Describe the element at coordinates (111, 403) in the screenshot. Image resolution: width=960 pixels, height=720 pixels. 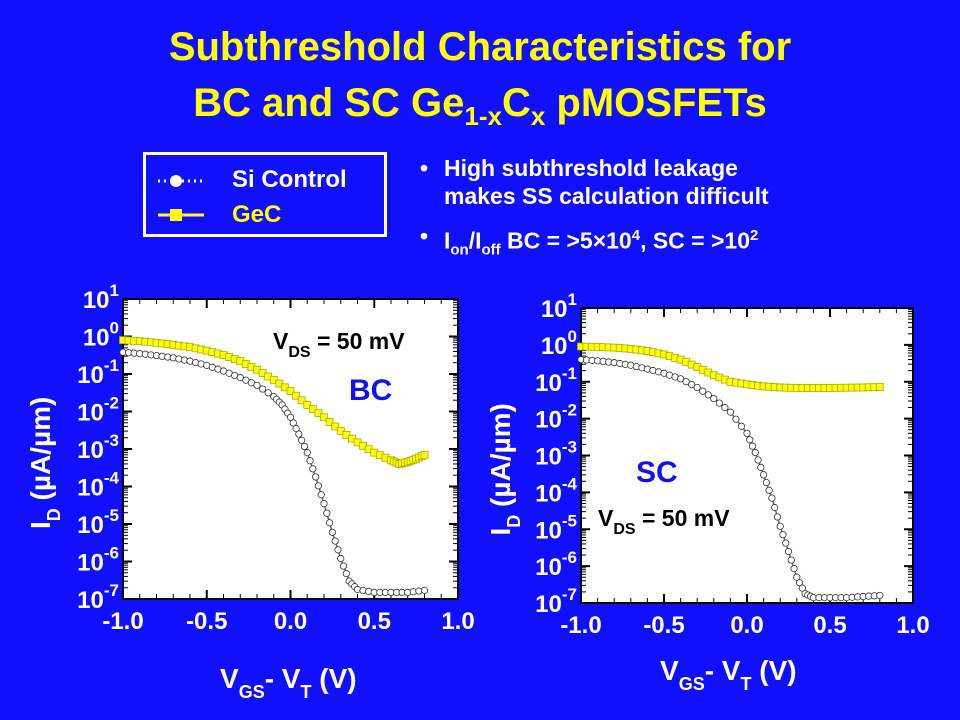
I see `y-tick-exponent: -2` at that location.